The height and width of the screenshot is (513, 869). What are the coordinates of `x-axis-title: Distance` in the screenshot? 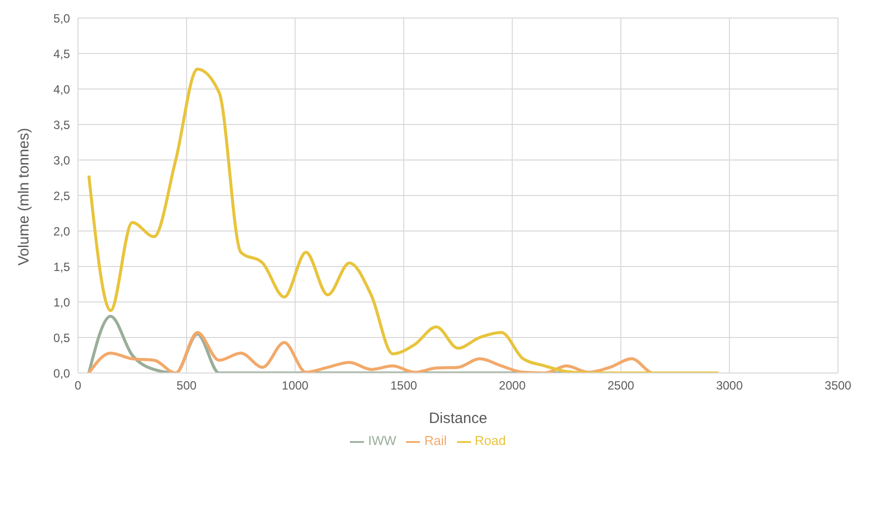 It's located at (458, 418).